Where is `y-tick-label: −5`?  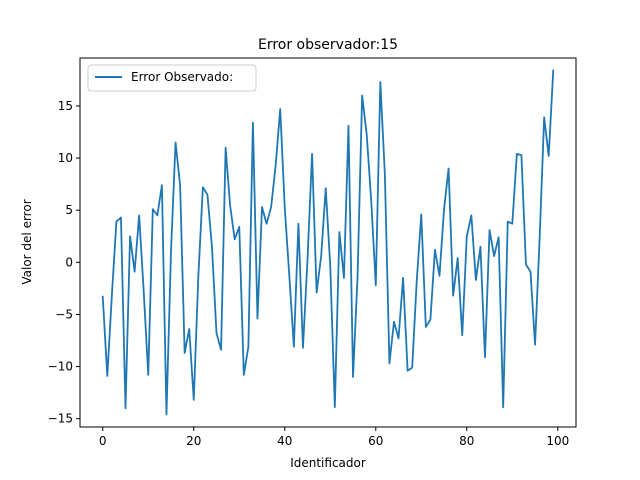 y-tick-label: −5 is located at coordinates (64, 314).